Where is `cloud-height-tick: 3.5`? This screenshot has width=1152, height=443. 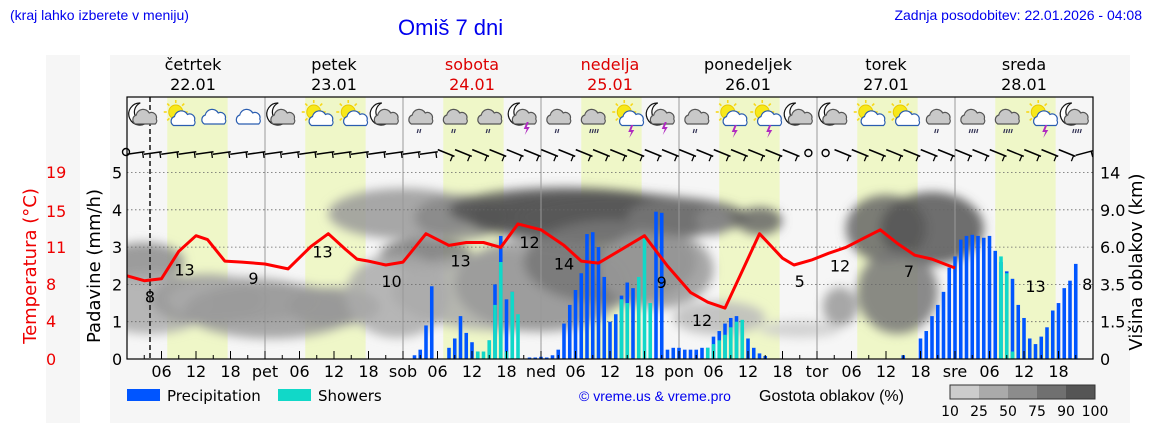 cloud-height-tick: 3.5 is located at coordinates (1112, 284).